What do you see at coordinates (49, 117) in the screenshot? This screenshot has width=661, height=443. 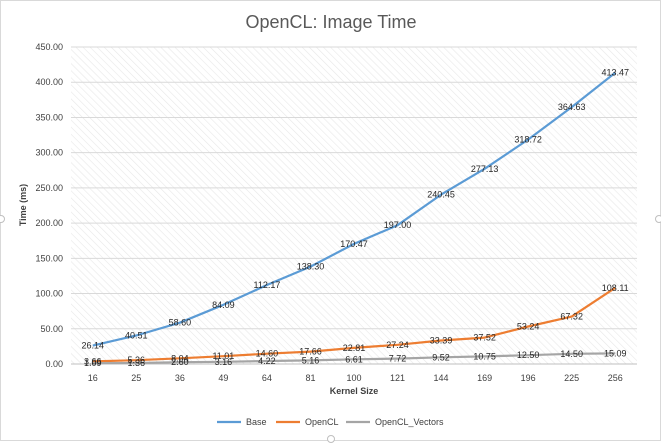 I see `y-tick-label: 350.00` at bounding box center [49, 117].